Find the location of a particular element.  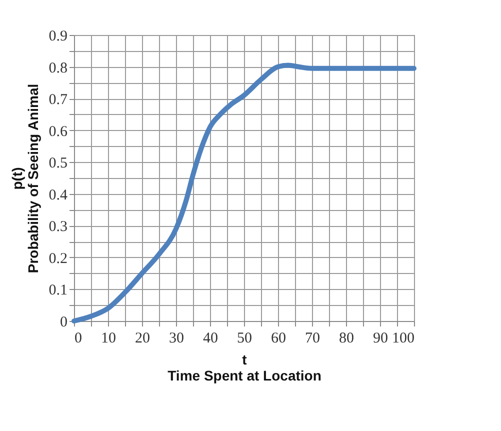

x-tick-label: 60 is located at coordinates (278, 338).